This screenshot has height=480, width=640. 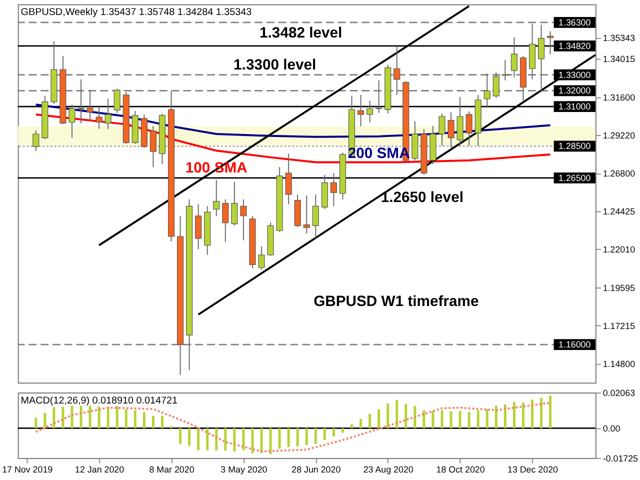 What do you see at coordinates (574, 75) in the screenshot?
I see `ref-line-label: 1.33000` at bounding box center [574, 75].